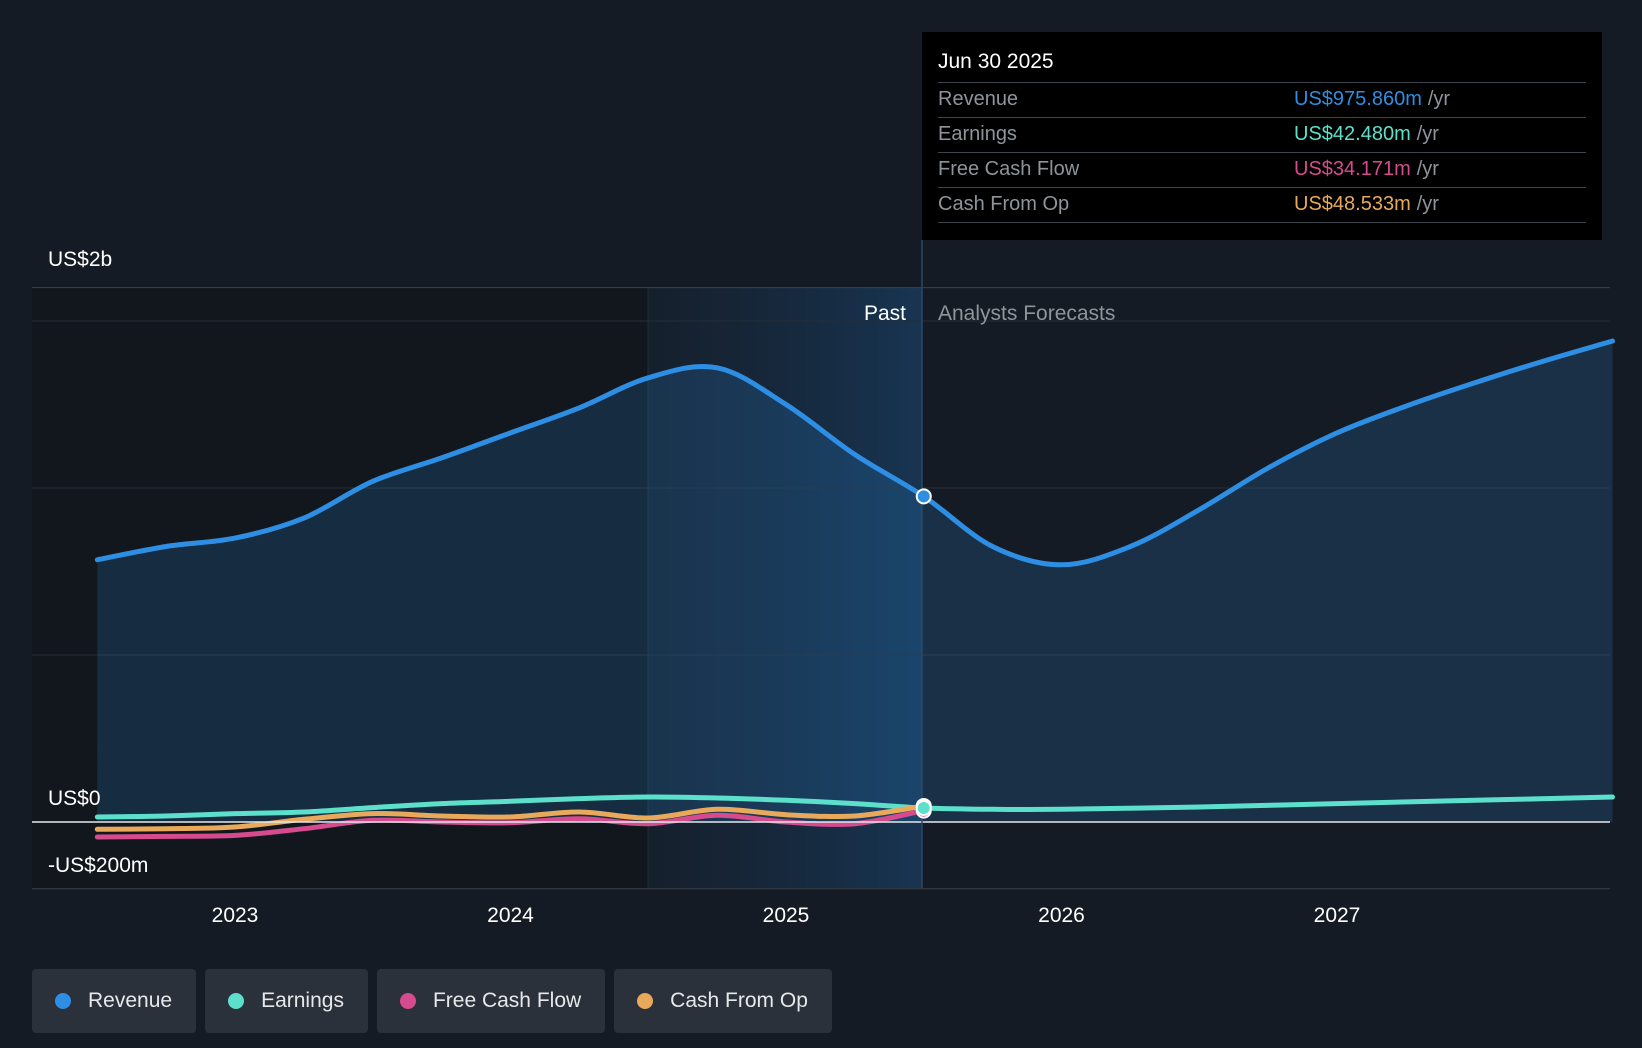 This screenshot has width=1642, height=1048. I want to click on tooltip-amount: US$48.533m, so click(1352, 204).